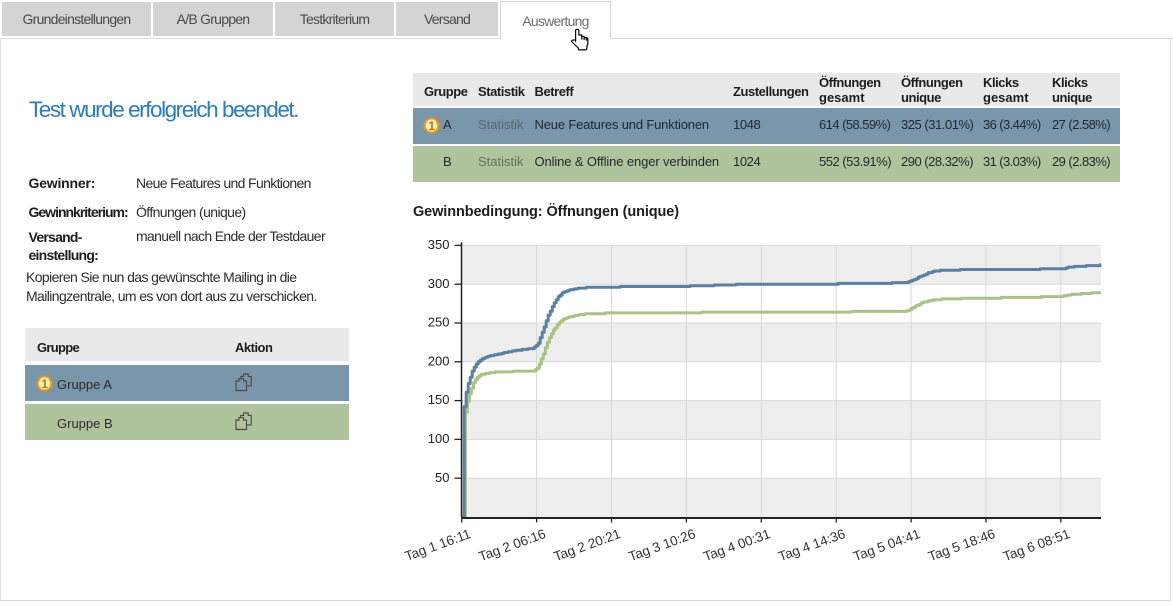  Describe the element at coordinates (736, 545) in the screenshot. I see `svg-text: Tag 4 00:31` at that location.